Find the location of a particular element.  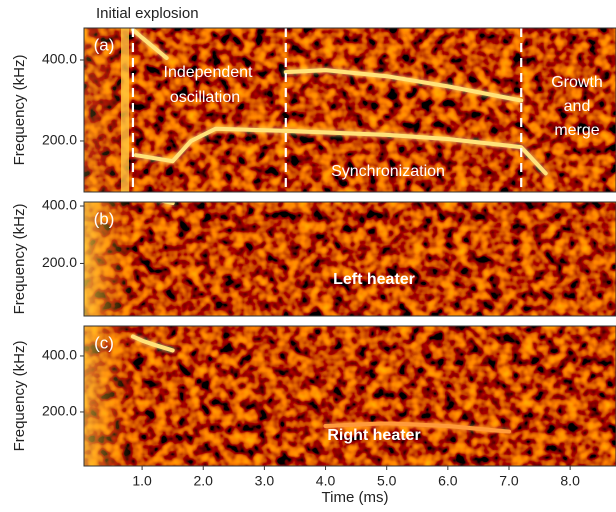

panel-label: (c) is located at coordinates (104, 342).